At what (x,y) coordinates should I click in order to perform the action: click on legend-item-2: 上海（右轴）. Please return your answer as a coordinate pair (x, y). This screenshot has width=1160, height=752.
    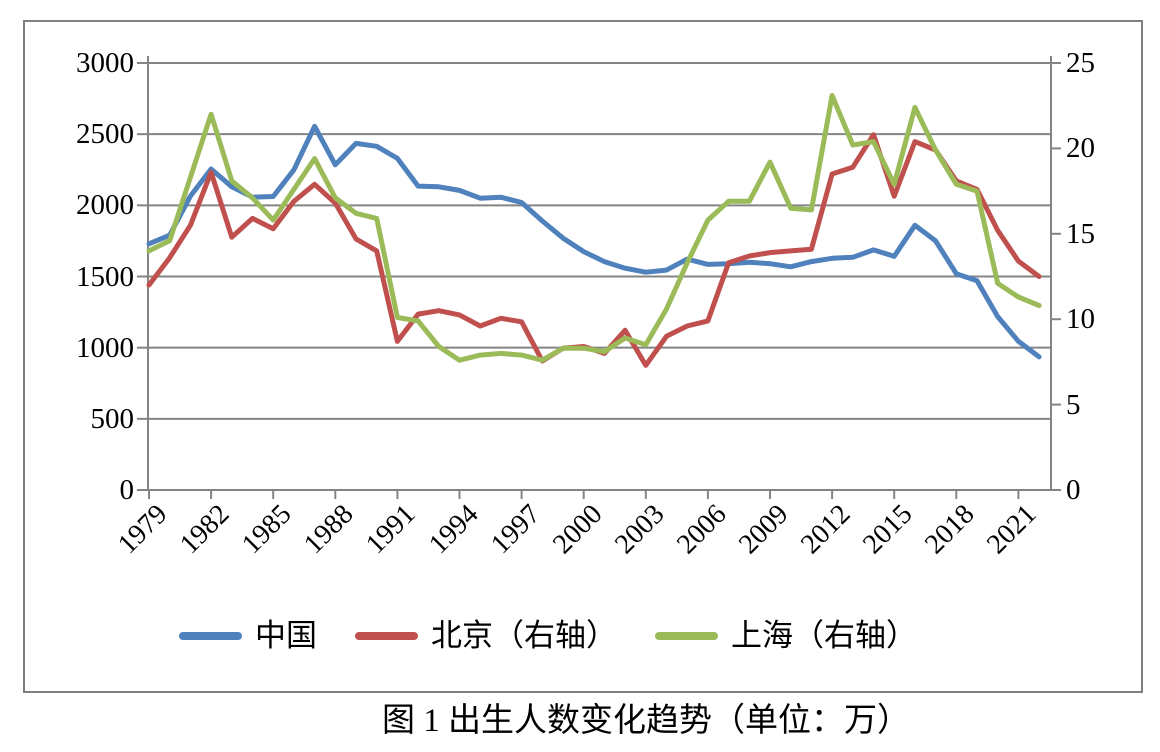
    Looking at the image, I should click on (786, 636).